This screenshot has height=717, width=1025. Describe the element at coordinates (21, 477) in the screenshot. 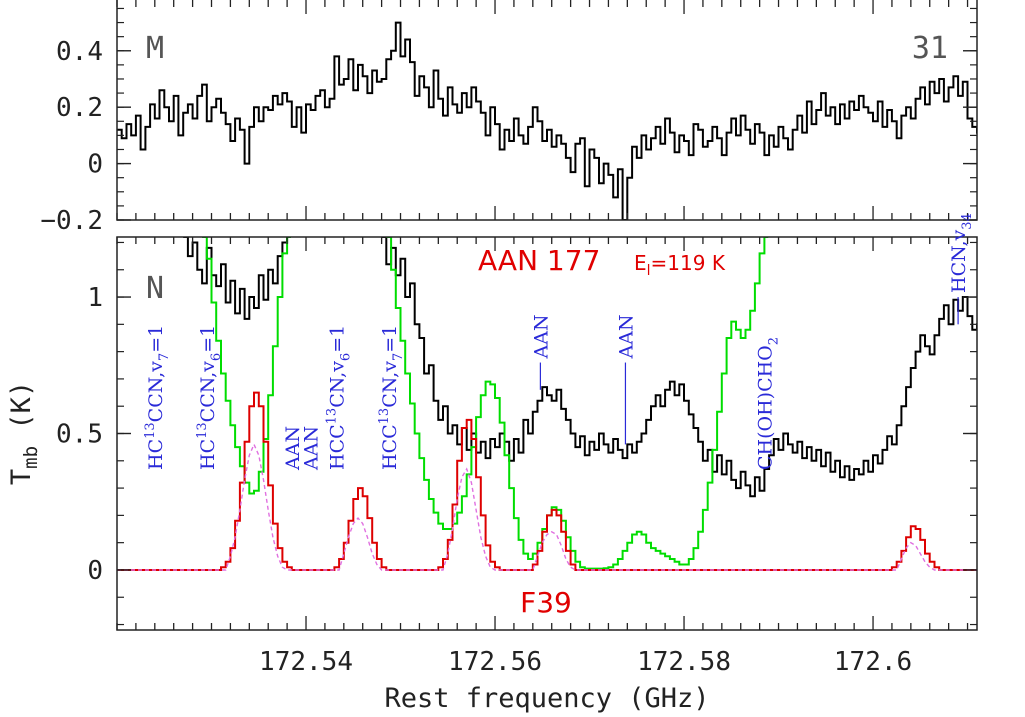

I see `y-axis-title-main: T` at that location.